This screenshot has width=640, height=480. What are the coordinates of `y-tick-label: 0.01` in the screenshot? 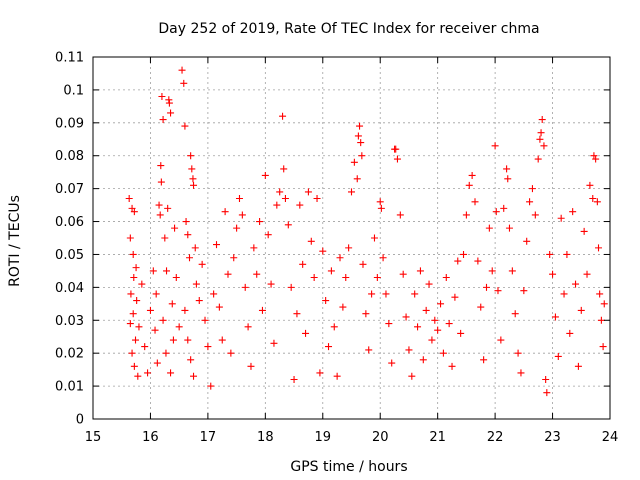 It's located at (69, 387).